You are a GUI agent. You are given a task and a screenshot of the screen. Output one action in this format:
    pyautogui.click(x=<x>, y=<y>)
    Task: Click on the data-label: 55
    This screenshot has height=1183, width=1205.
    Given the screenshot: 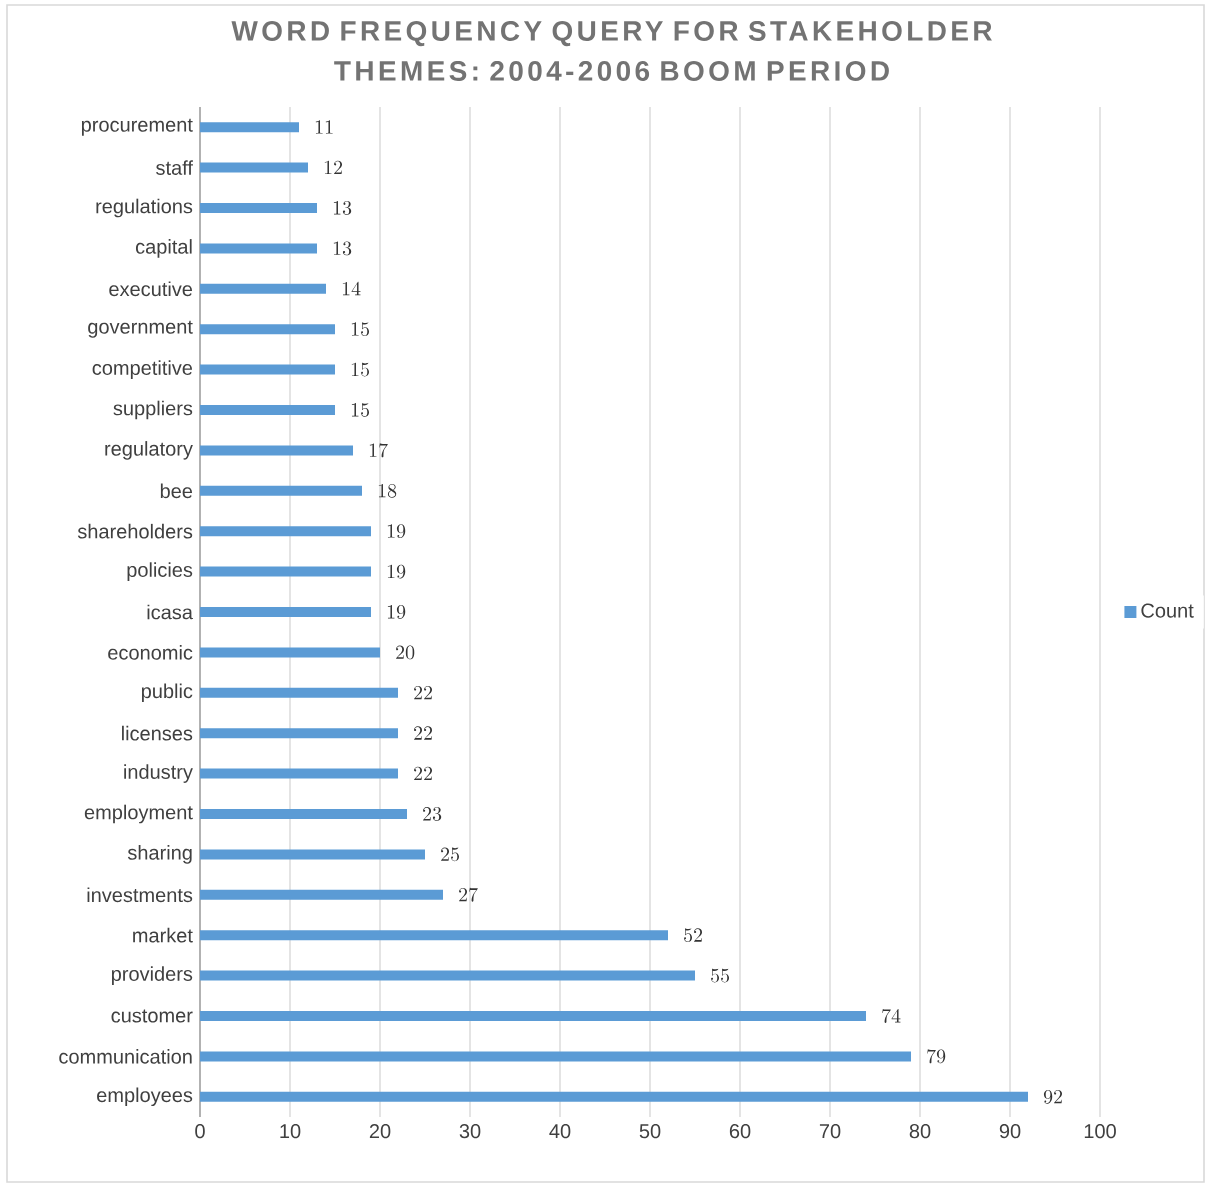 What is the action you would take?
    pyautogui.click(x=720, y=975)
    